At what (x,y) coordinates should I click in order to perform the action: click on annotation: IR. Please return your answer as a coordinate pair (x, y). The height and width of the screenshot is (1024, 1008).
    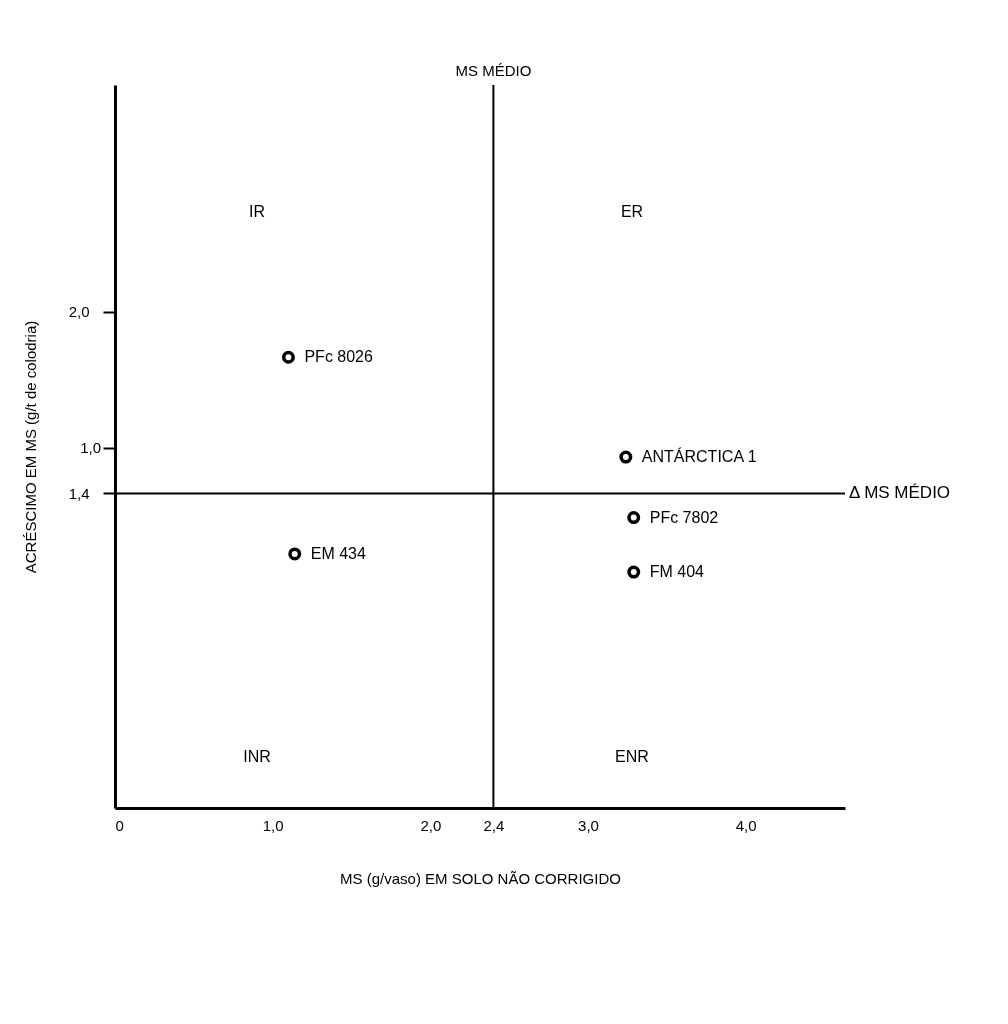
    Looking at the image, I should click on (257, 211).